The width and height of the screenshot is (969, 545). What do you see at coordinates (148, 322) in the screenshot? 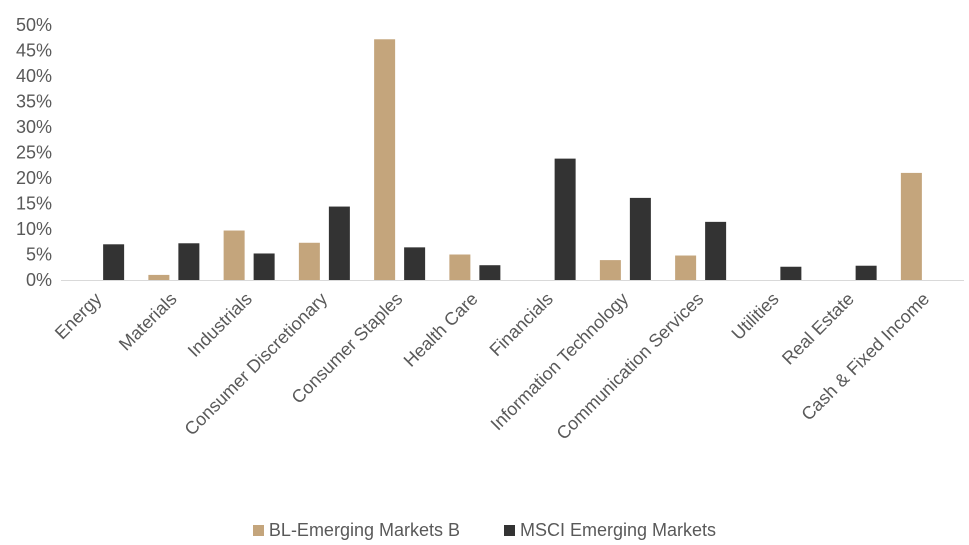
I see `x-tick-label-materials: Materials` at bounding box center [148, 322].